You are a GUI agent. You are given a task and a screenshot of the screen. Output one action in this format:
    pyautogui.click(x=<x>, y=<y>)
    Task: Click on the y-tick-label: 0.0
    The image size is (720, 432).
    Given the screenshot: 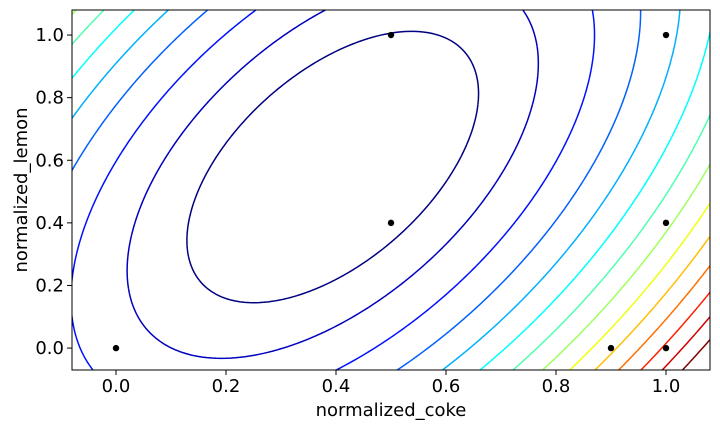 What is the action you would take?
    pyautogui.click(x=49, y=348)
    